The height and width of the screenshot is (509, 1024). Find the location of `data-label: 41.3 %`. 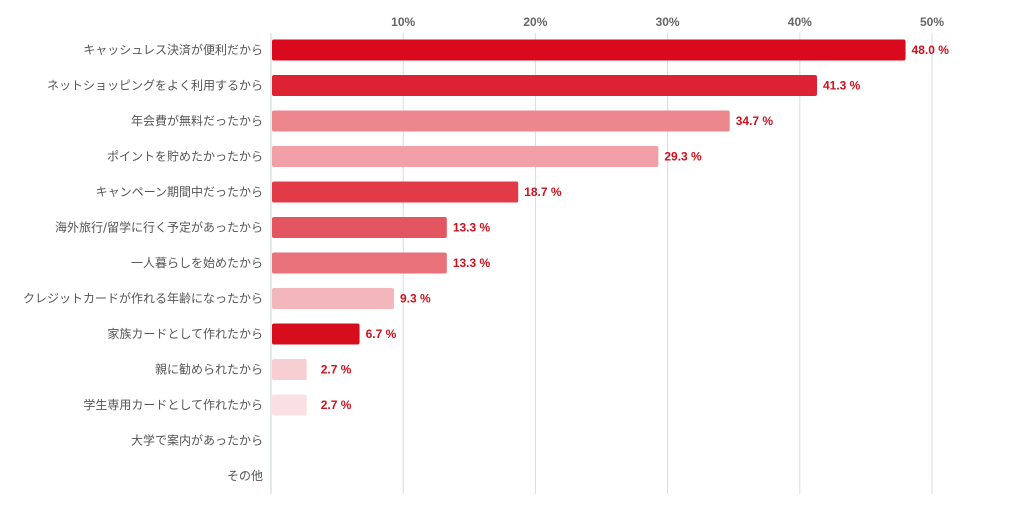

data-label: 41.3 % is located at coordinates (842, 86).